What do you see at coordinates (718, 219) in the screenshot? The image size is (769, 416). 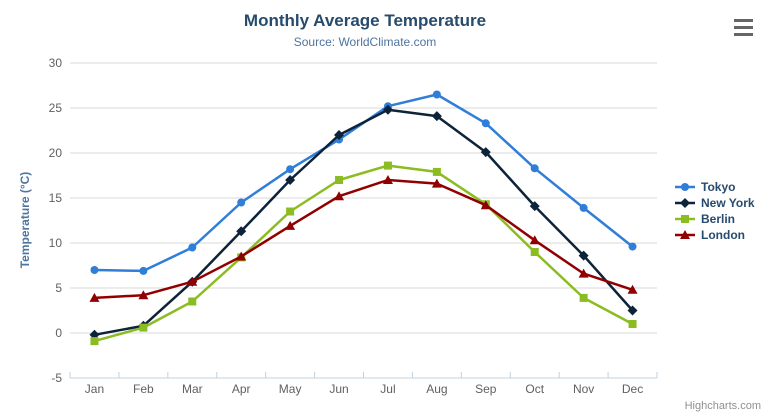 I see `legend-label: Berlin` at bounding box center [718, 219].